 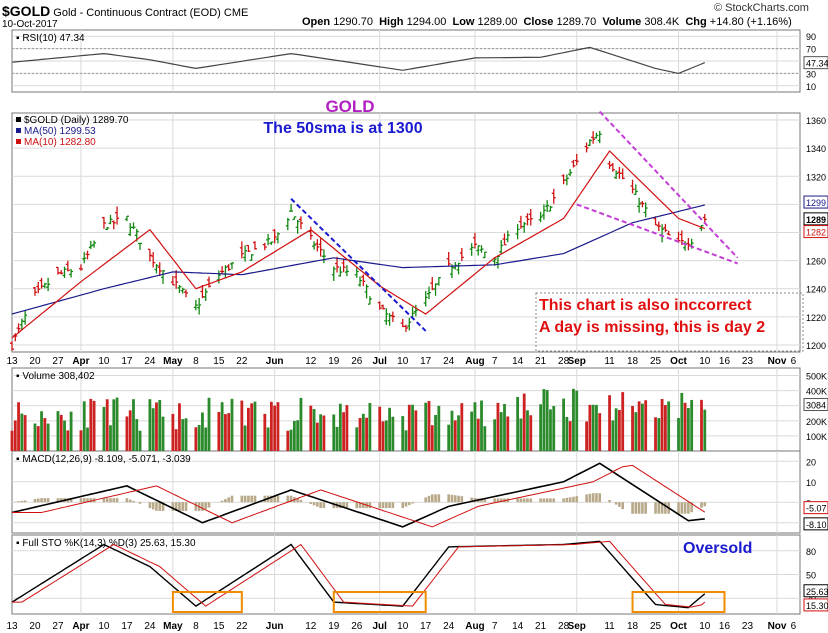 I want to click on x-axis-label: May, so click(x=173, y=626).